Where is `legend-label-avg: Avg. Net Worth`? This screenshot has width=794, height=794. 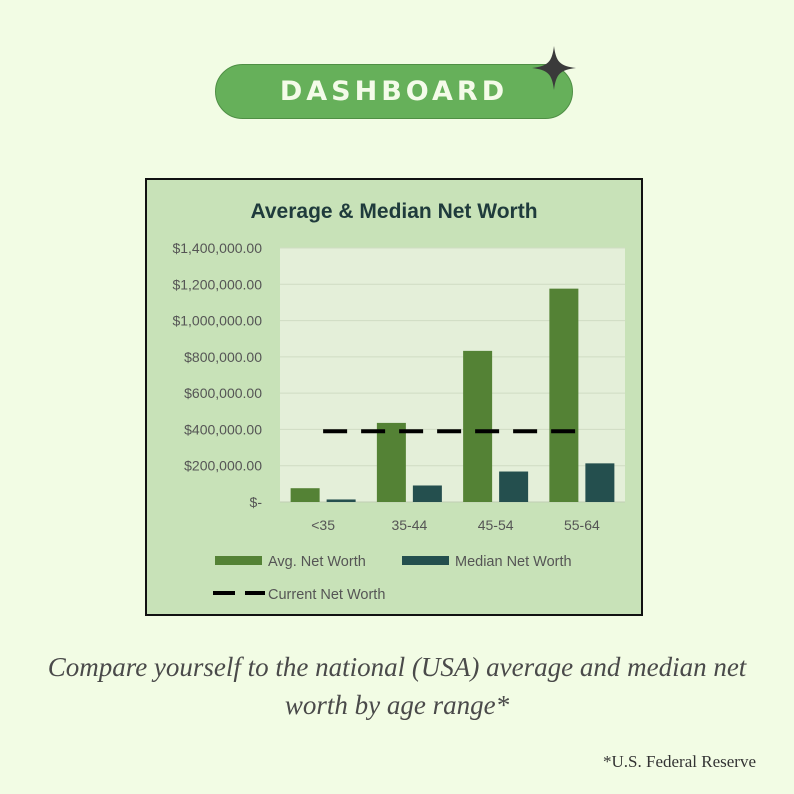 legend-label-avg: Avg. Net Worth is located at coordinates (317, 562).